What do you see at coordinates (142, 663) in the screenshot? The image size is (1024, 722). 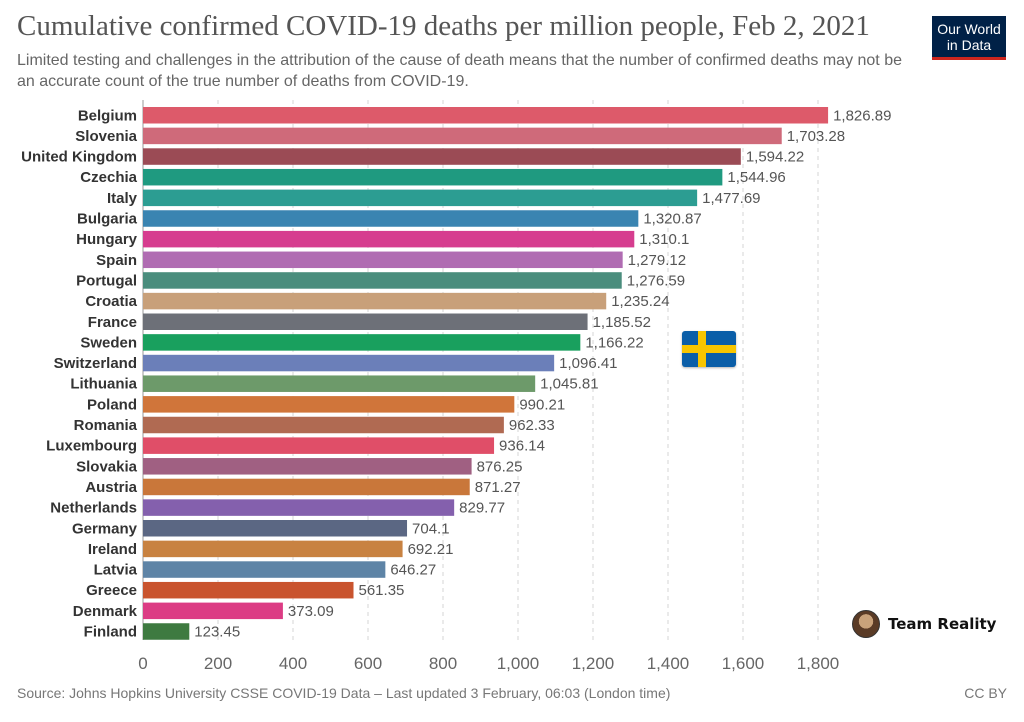 I see `x-tick-label: 0` at bounding box center [142, 663].